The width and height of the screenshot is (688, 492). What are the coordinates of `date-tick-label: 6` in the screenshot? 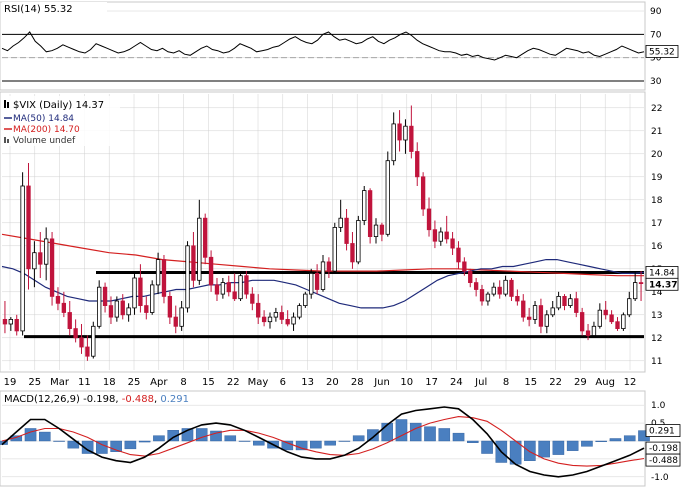 It's located at (283, 382).